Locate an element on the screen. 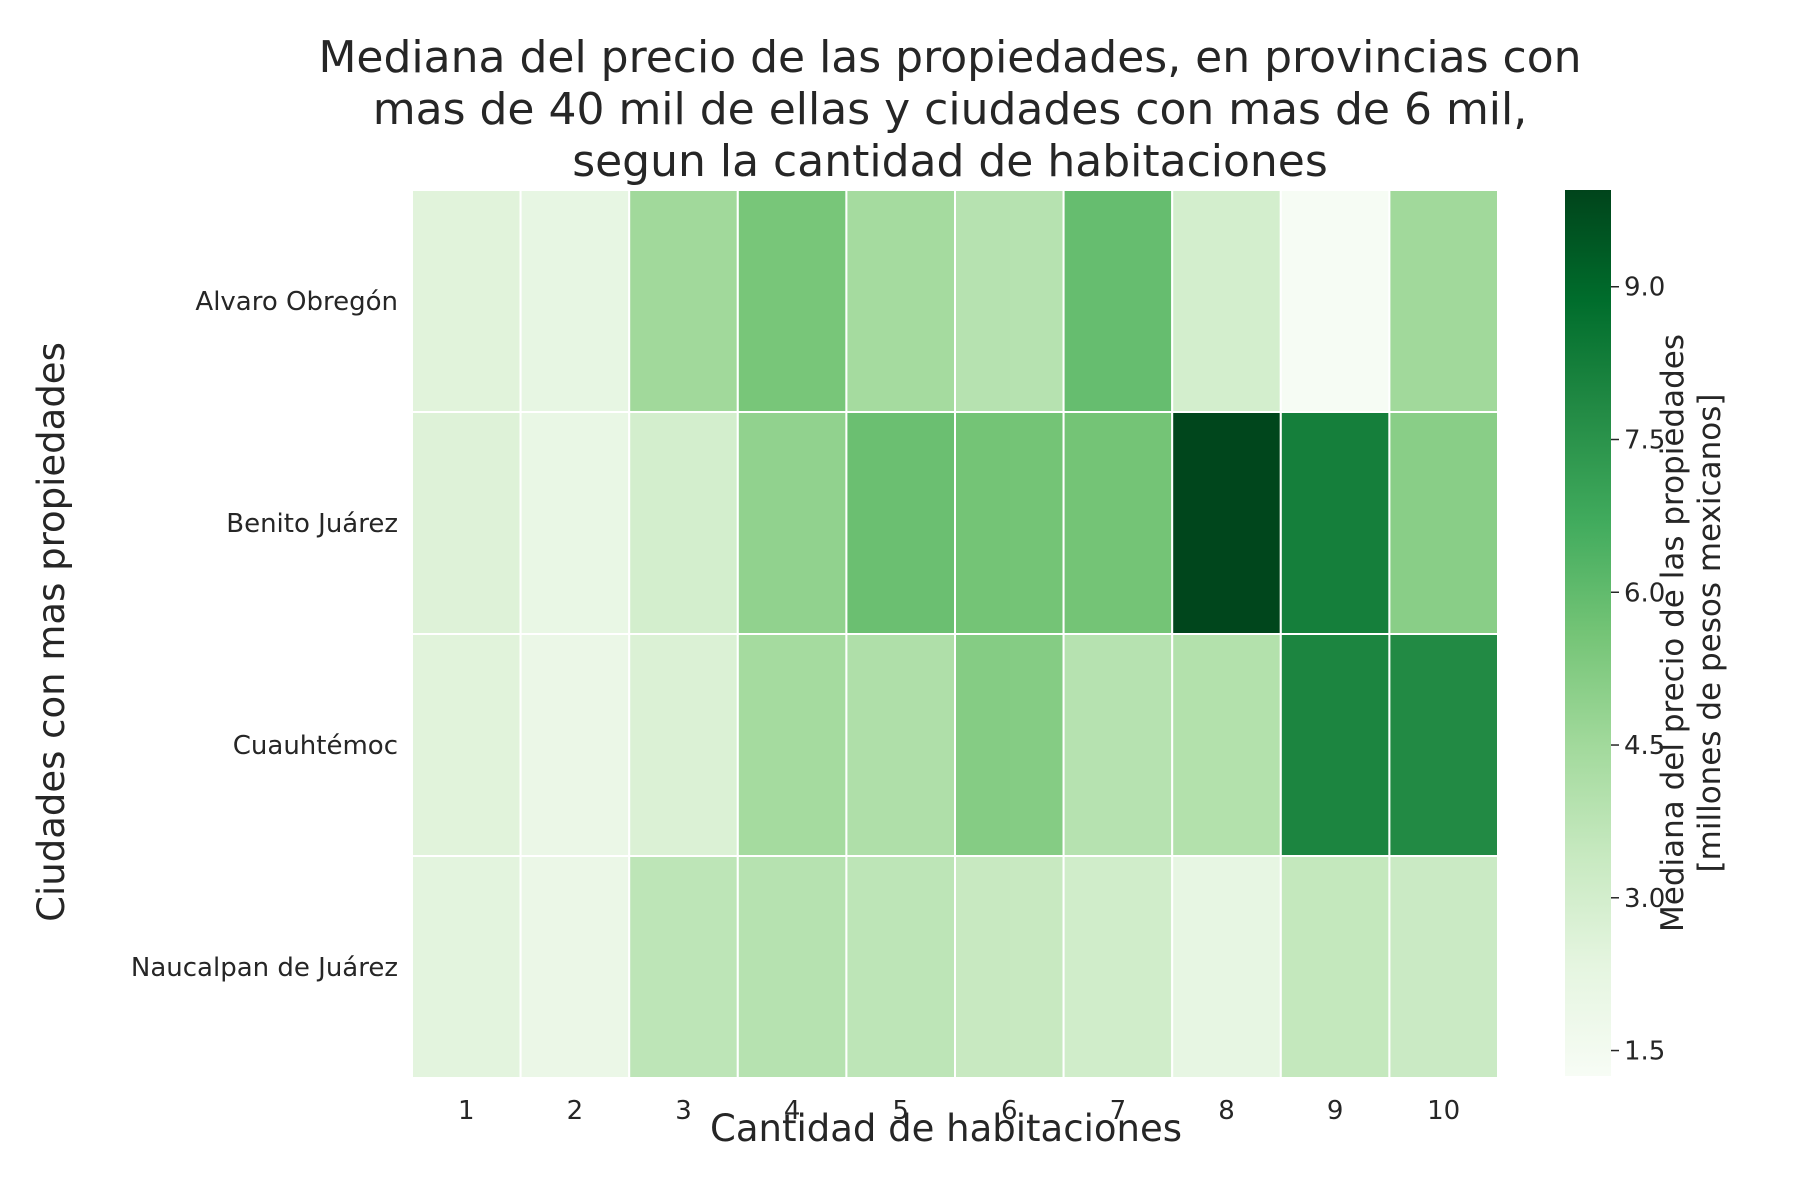 The width and height of the screenshot is (1800, 1200). x-tick-label: 2 is located at coordinates (575, 1111).